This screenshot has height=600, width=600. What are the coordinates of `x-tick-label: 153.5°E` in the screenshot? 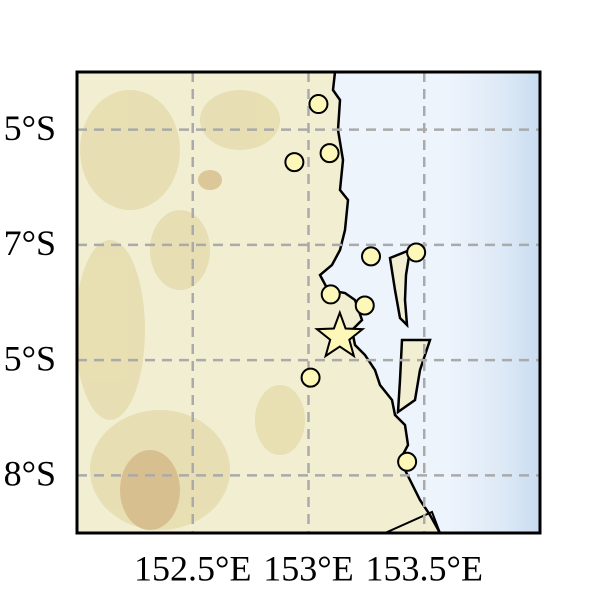 It's located at (424, 568).